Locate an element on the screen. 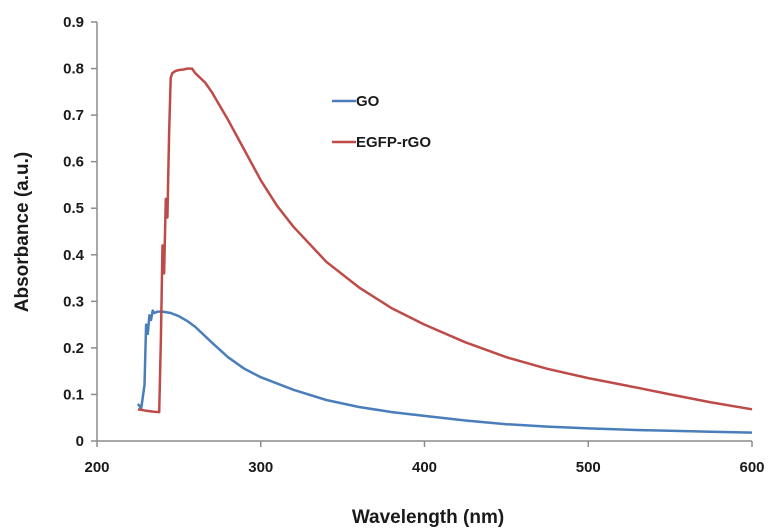 This screenshot has height=530, width=769. x-tick-label: 200 is located at coordinates (96, 467).